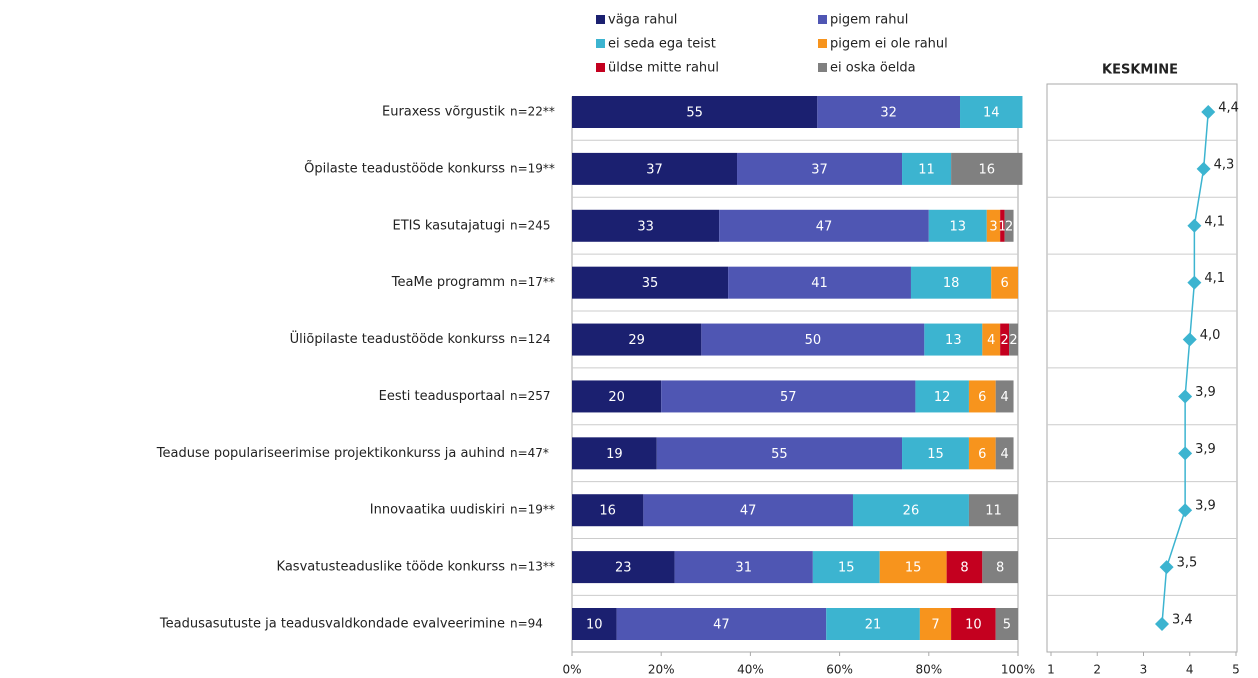 Image resolution: width=1258 pixels, height=678 pixels. Describe the element at coordinates (869, 20) in the screenshot. I see `legend-label: pigem rahul` at that location.